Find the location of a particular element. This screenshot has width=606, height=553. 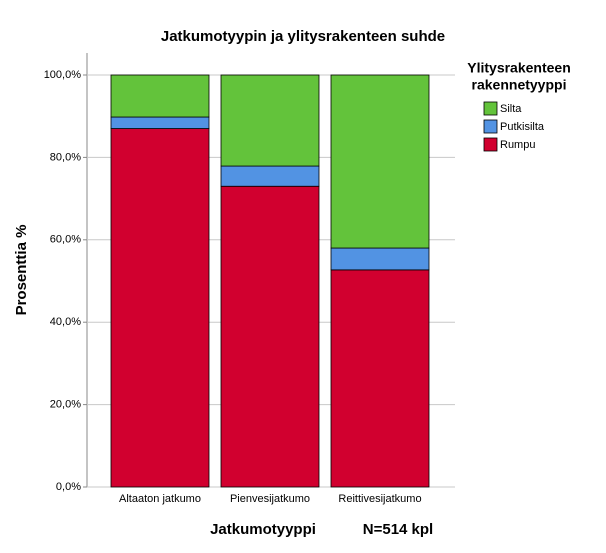

x-tick-label: Pienvesijatkumo is located at coordinates (270, 499).